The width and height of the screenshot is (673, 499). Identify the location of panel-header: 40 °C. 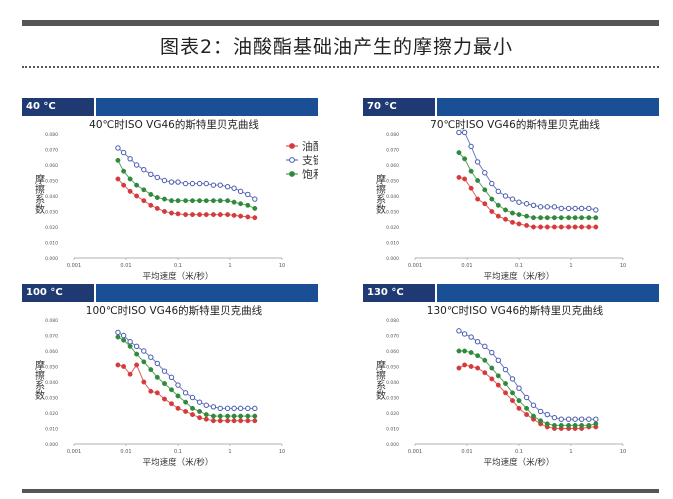
(170, 107).